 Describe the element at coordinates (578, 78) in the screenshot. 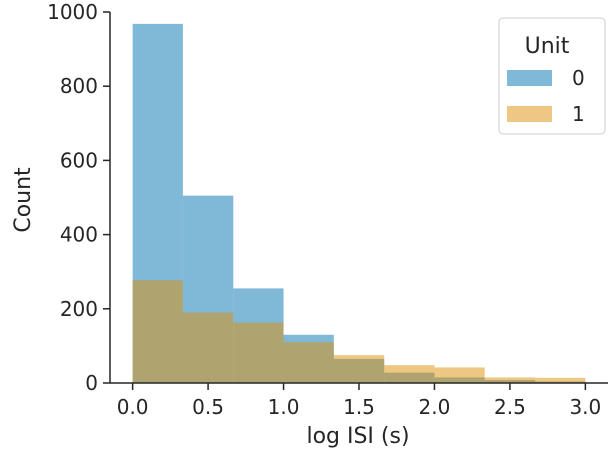

I see `legend-label-unit-0: 0` at that location.